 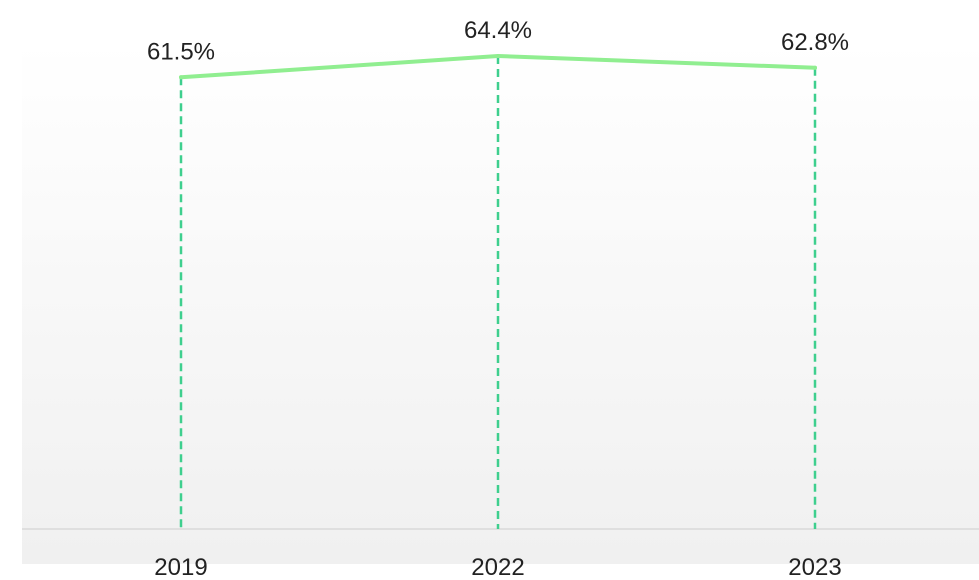 What do you see at coordinates (656, 62) in the screenshot?
I see `series-line-segment-2022-2023` at bounding box center [656, 62].